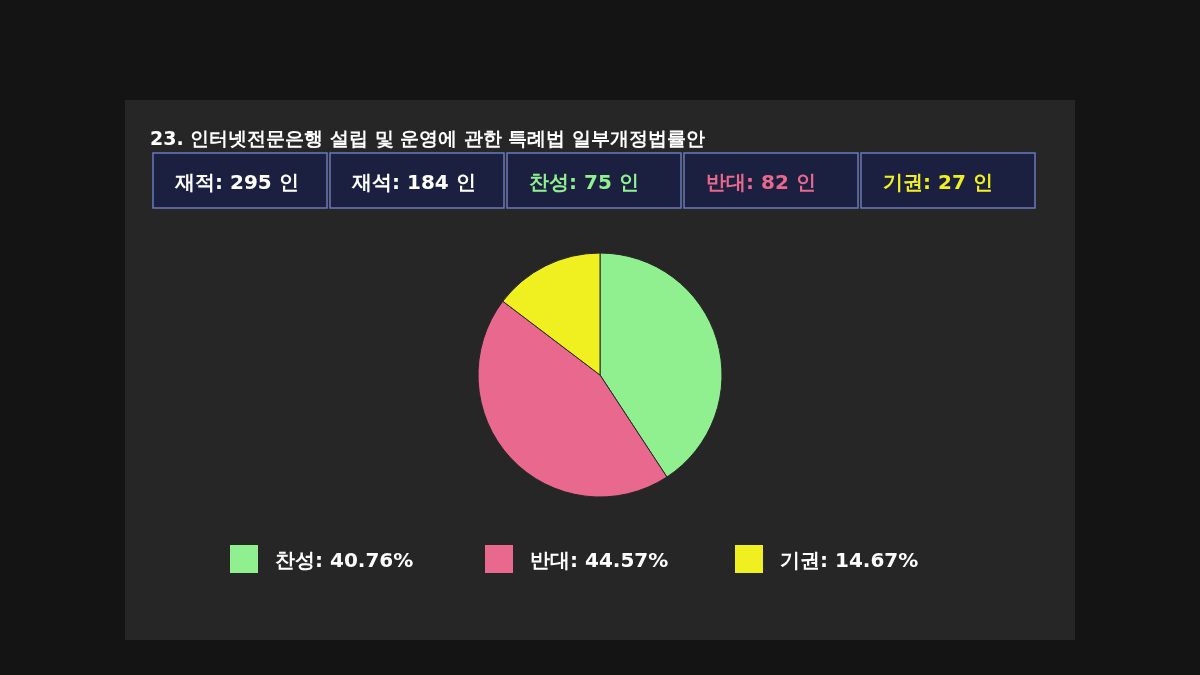 This screenshot has width=1200, height=675. Describe the element at coordinates (599, 560) in the screenshot. I see `legend-label: 반대: 44.57%` at that location.